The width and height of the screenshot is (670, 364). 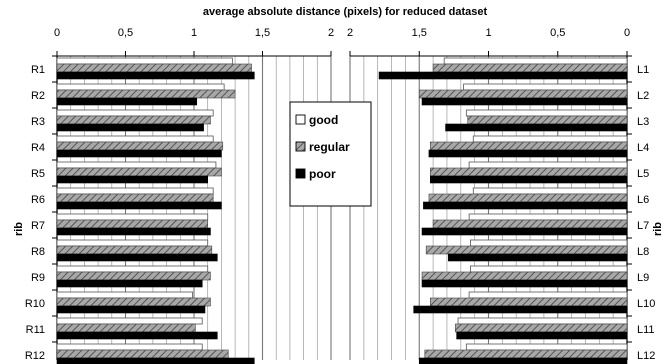 I want to click on right-bar-r1-poor, so click(x=155, y=75).